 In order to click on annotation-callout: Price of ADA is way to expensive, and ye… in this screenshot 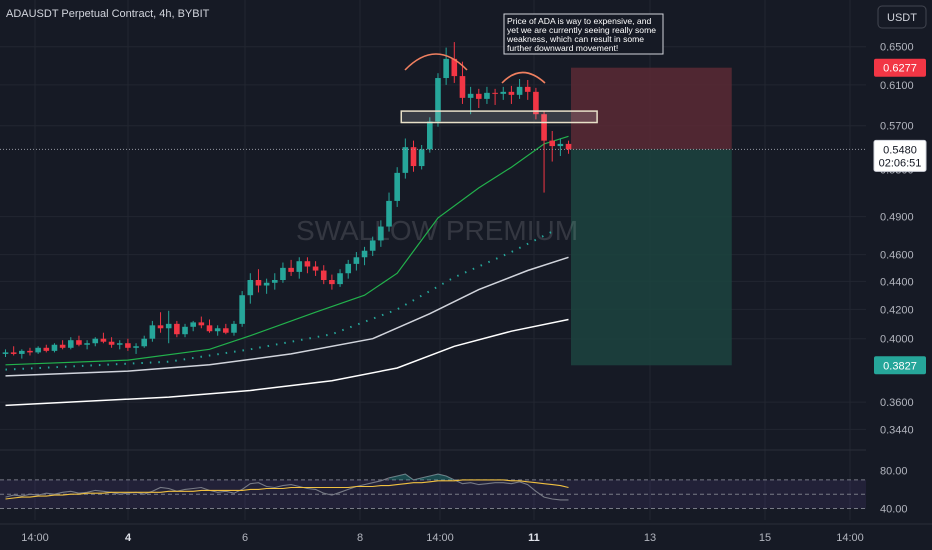, I will do `click(583, 34)`.